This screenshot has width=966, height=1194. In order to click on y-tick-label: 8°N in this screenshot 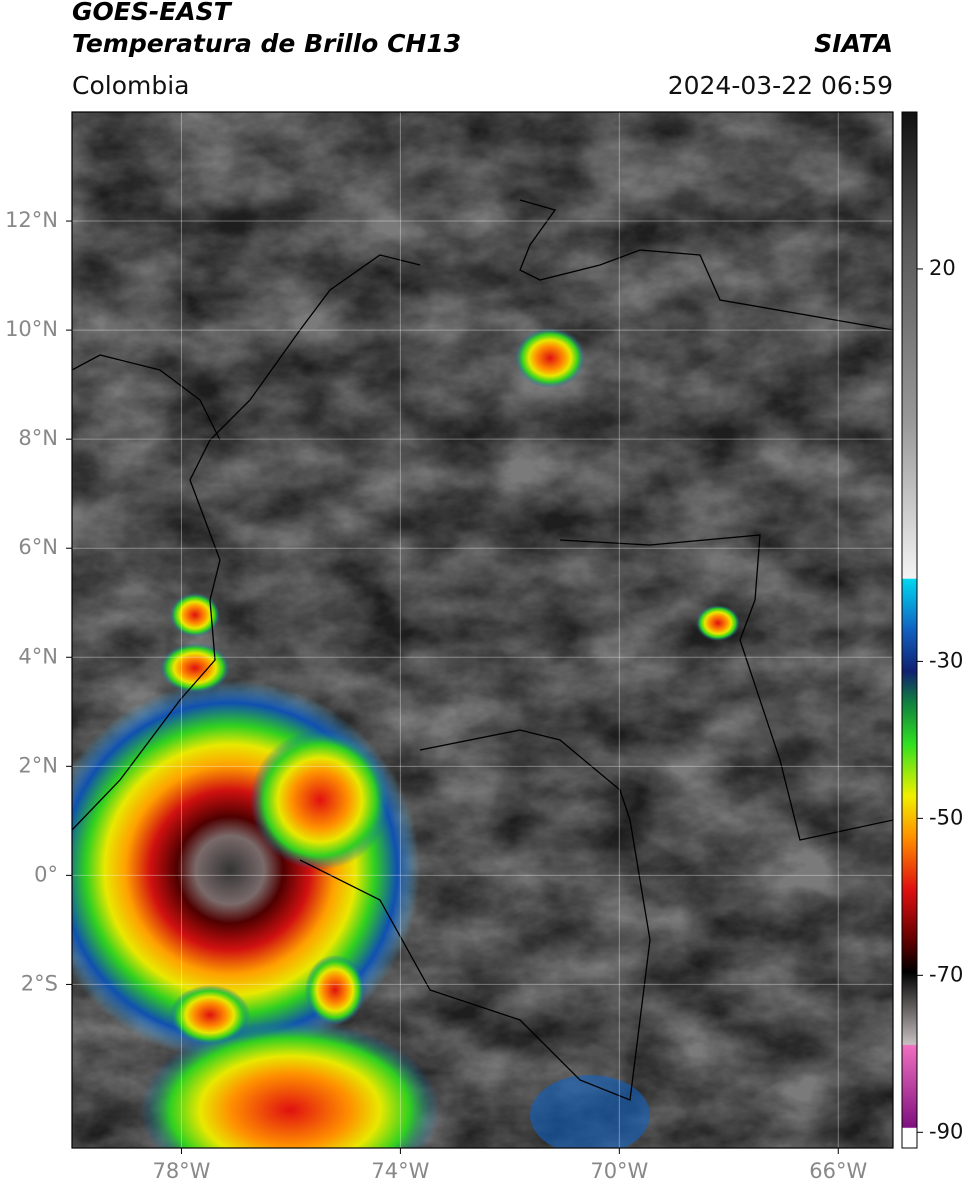, I will do `click(38, 438)`.